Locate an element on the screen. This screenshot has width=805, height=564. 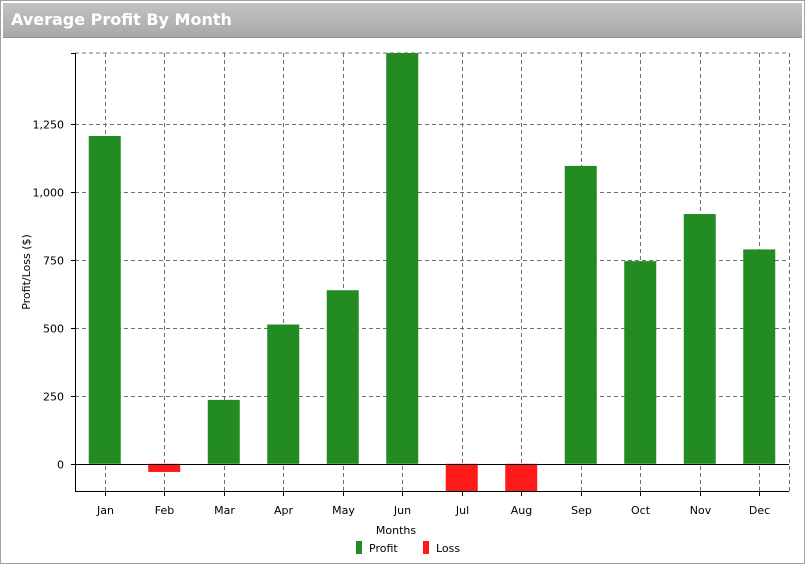
x-tick-label-oct: Oct is located at coordinates (641, 510).